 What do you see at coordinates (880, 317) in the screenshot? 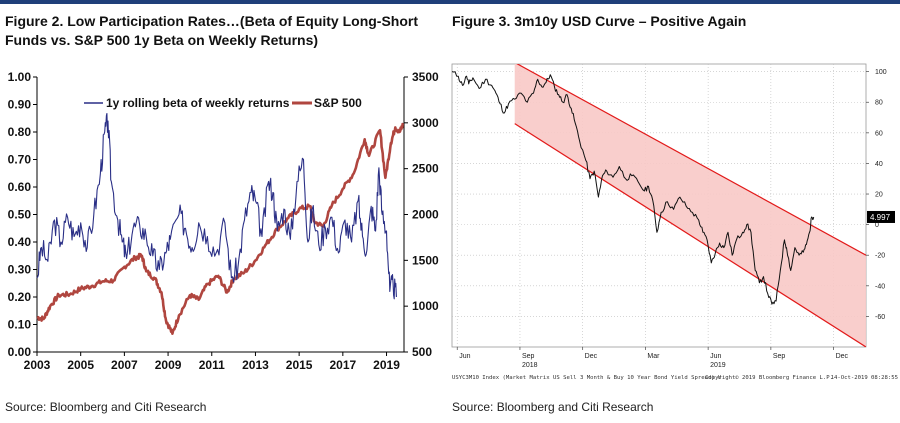
I see `fig3-y-tick-label: -60` at bounding box center [880, 317].